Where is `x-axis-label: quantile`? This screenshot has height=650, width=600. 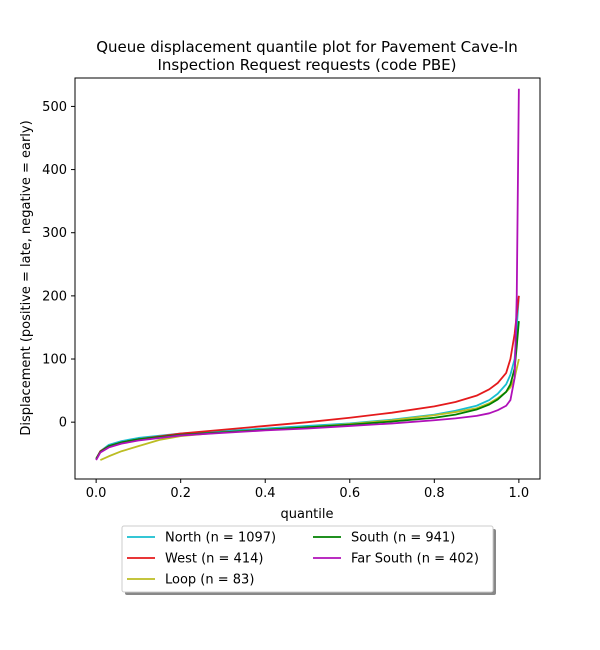
x-axis-label: quantile is located at coordinates (306, 514).